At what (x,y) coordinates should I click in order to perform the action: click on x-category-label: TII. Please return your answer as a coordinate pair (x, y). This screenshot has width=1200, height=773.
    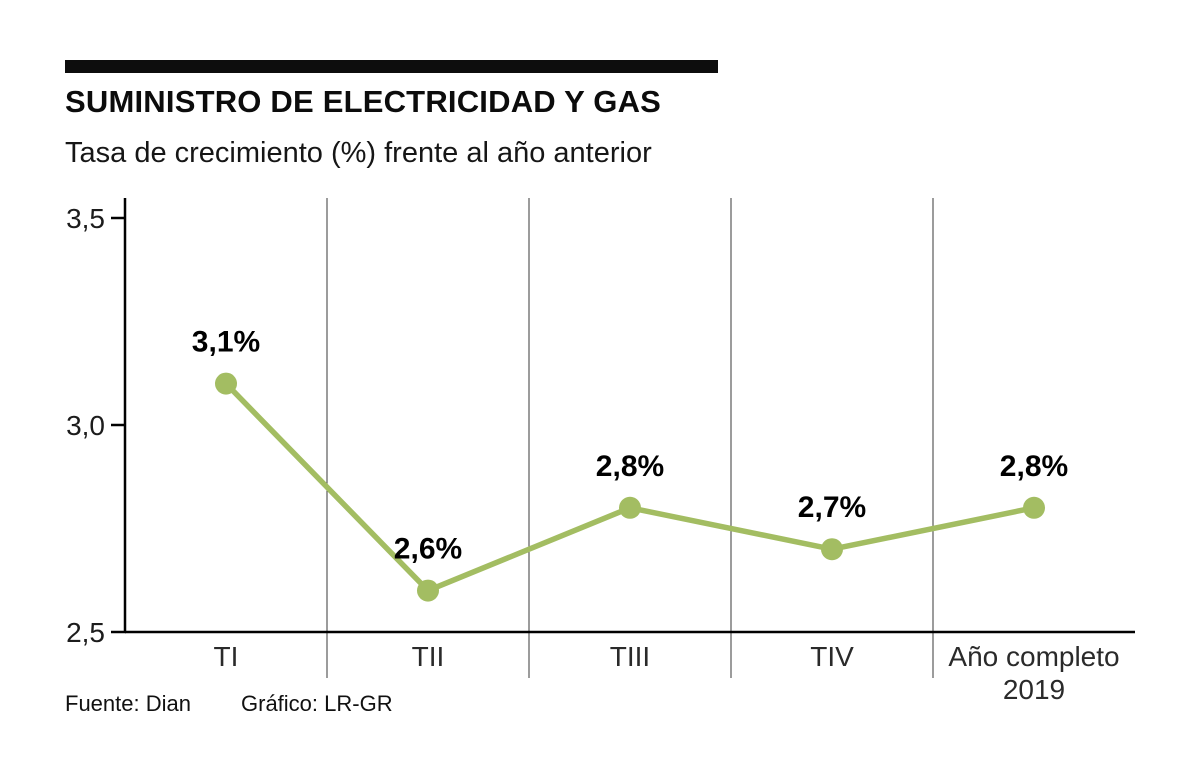
    Looking at the image, I should click on (428, 656).